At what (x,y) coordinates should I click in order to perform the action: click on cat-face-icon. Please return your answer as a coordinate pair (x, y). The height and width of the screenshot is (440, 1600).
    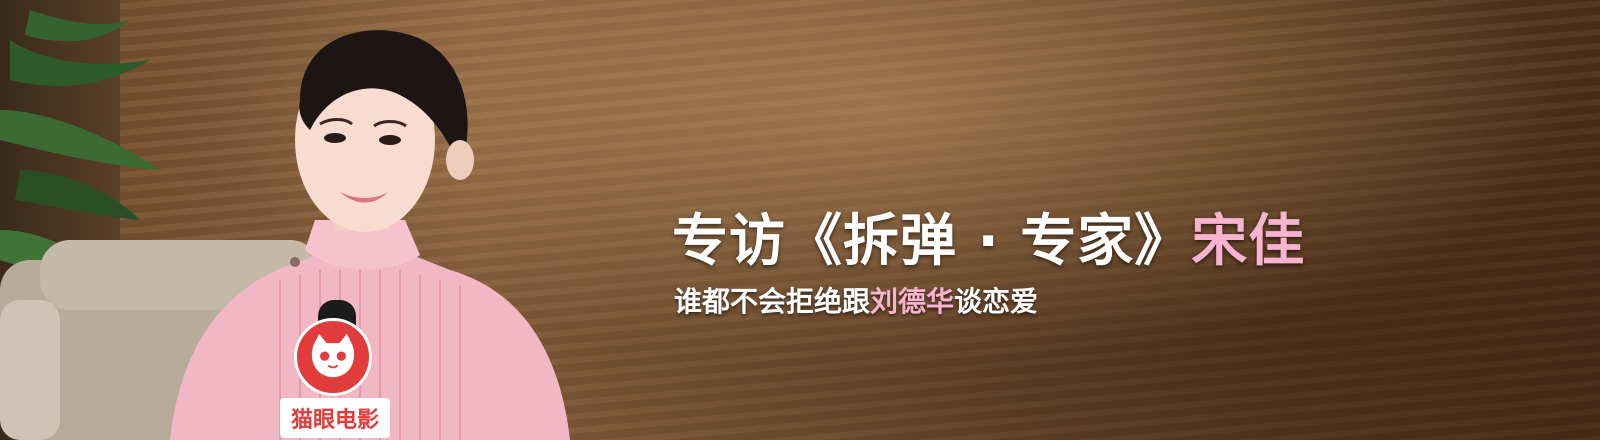
    Looking at the image, I should click on (333, 357).